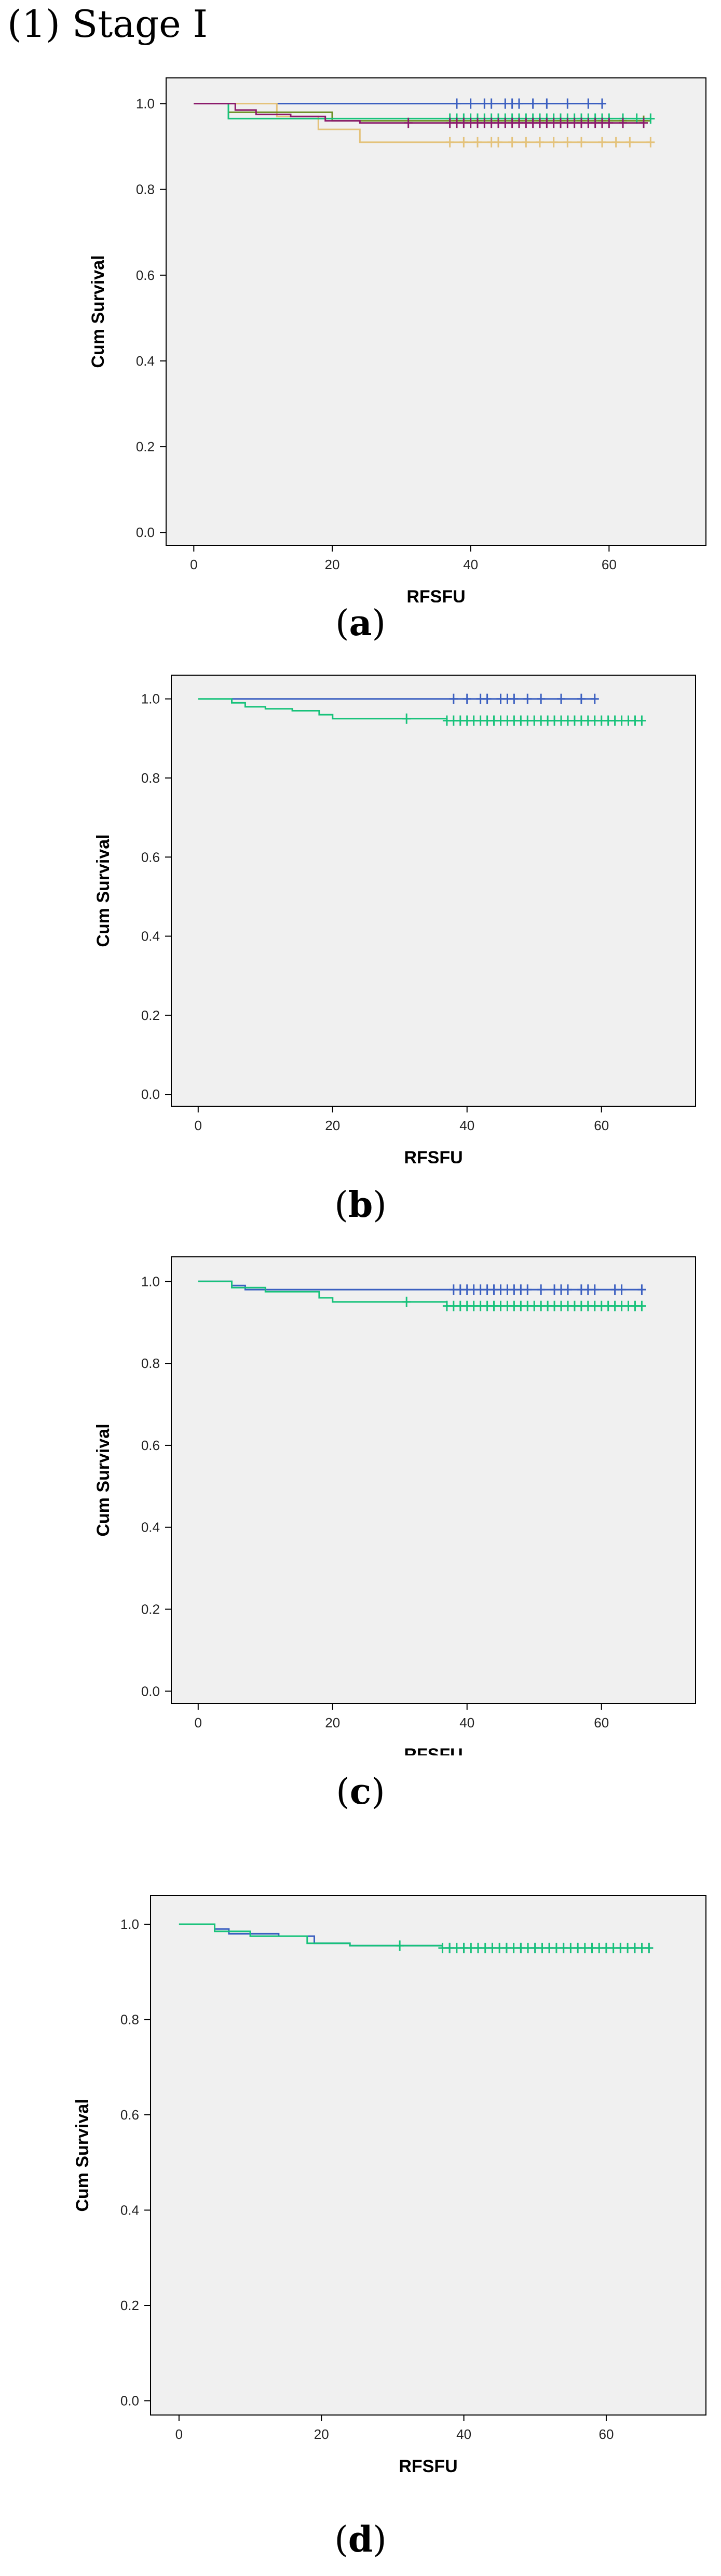  Describe the element at coordinates (360, 623) in the screenshot. I see `caption-a: (a)` at that location.